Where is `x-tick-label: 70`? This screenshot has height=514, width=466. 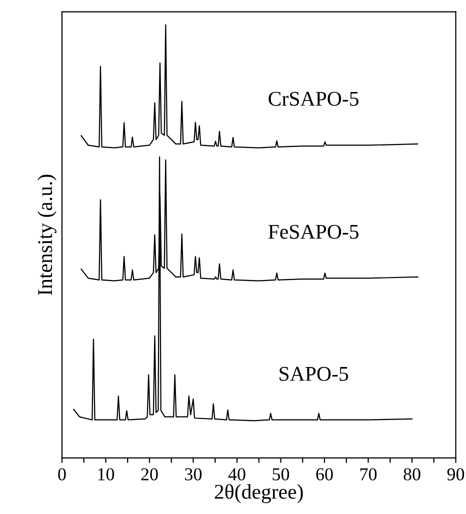
x-tick-label: 70 is located at coordinates (368, 474).